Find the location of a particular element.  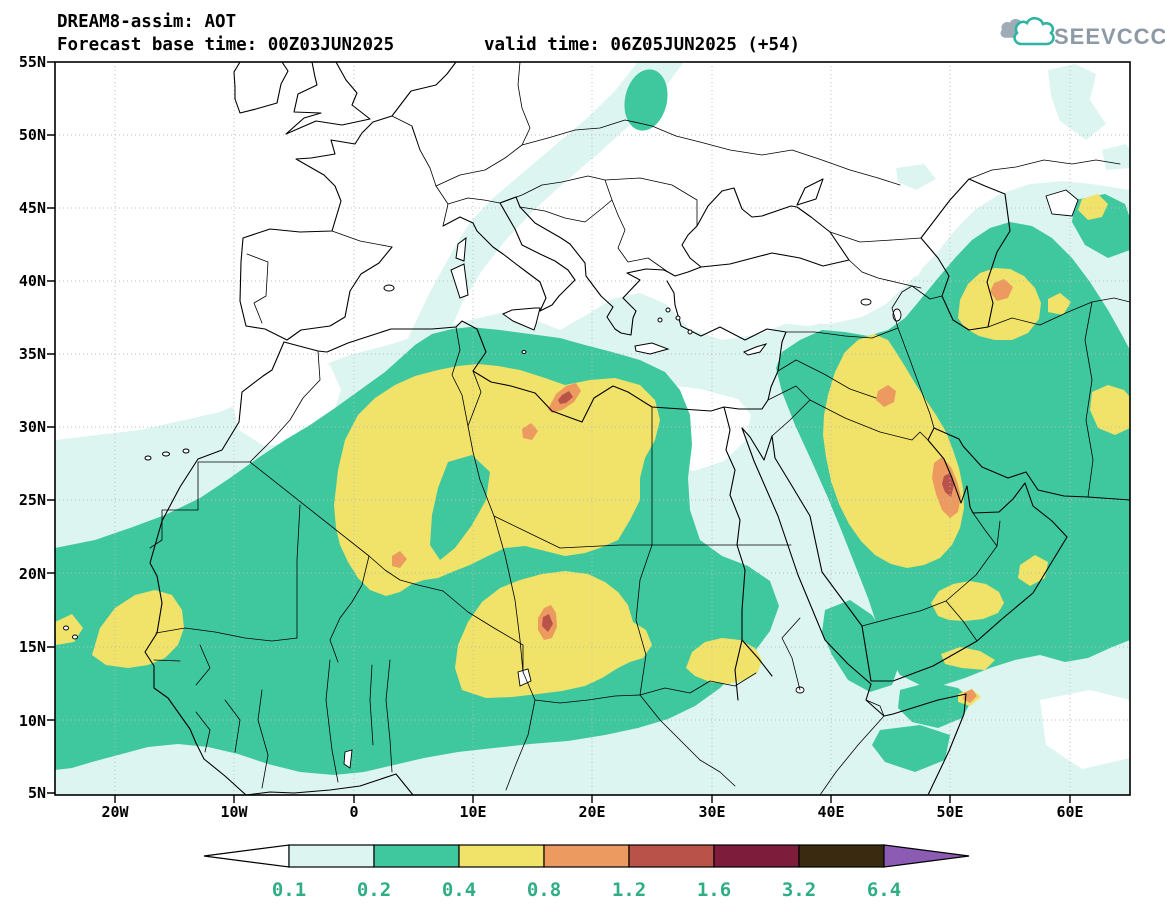

colorbar-label: 0.8 is located at coordinates (544, 890).